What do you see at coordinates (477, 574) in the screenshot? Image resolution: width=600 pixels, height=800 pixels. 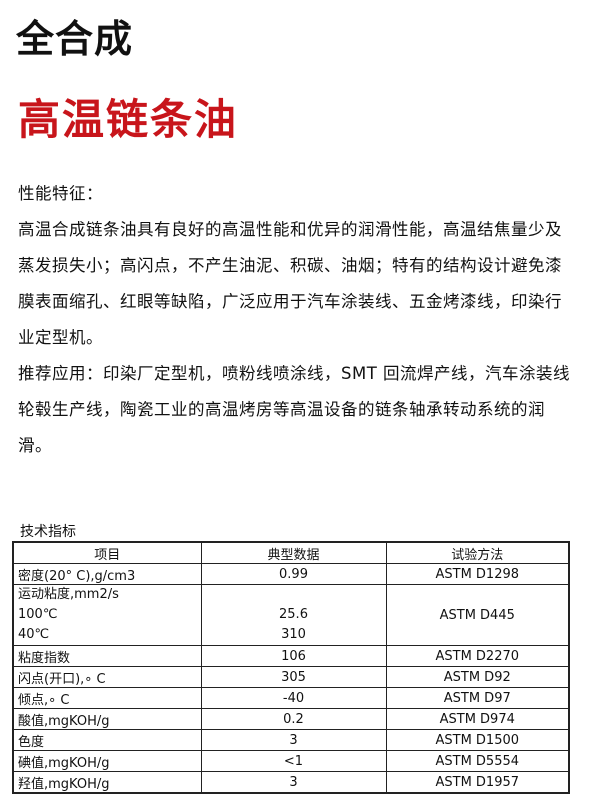 I see `cell-method: ASTM D1298` at bounding box center [477, 574].